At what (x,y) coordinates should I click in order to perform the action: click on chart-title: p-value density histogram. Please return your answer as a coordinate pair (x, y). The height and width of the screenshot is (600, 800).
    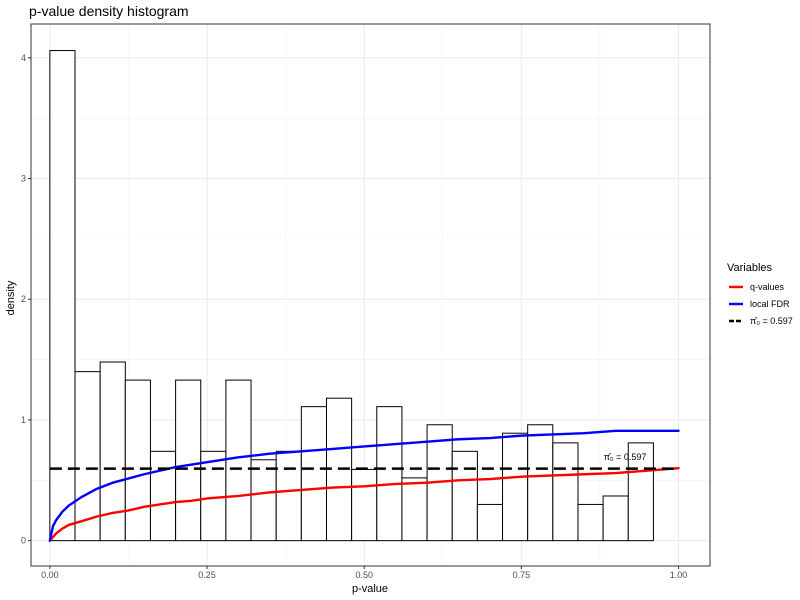
    Looking at the image, I should click on (109, 11).